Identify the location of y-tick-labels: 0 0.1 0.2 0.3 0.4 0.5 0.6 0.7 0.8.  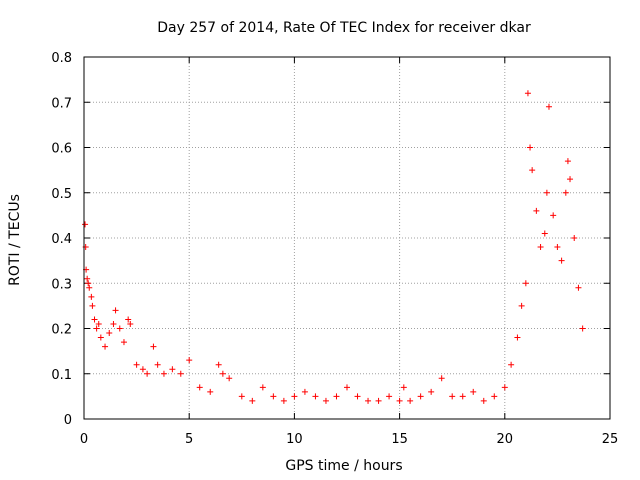
(61, 239).